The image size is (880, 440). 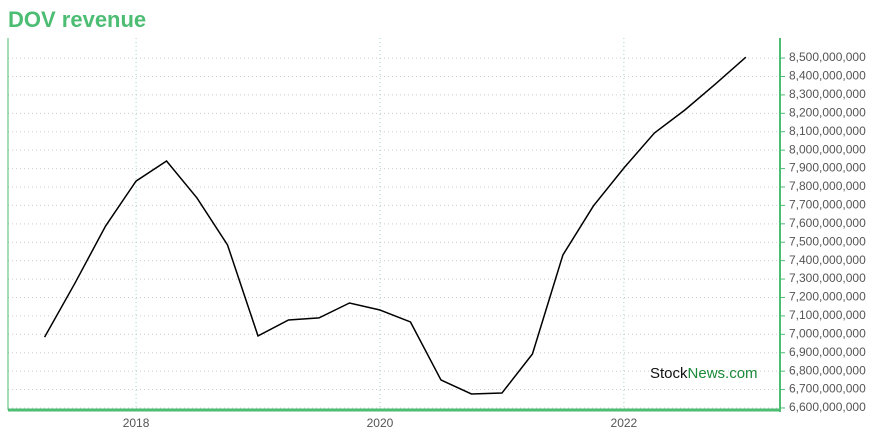 I want to click on y-tick-label: 7,300,000,000, so click(x=827, y=278).